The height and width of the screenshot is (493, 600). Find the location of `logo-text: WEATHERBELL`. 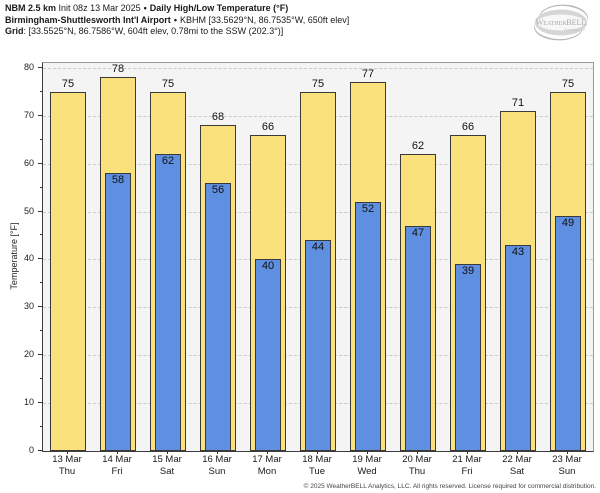

logo-text: WEATHERBELL is located at coordinates (561, 22).